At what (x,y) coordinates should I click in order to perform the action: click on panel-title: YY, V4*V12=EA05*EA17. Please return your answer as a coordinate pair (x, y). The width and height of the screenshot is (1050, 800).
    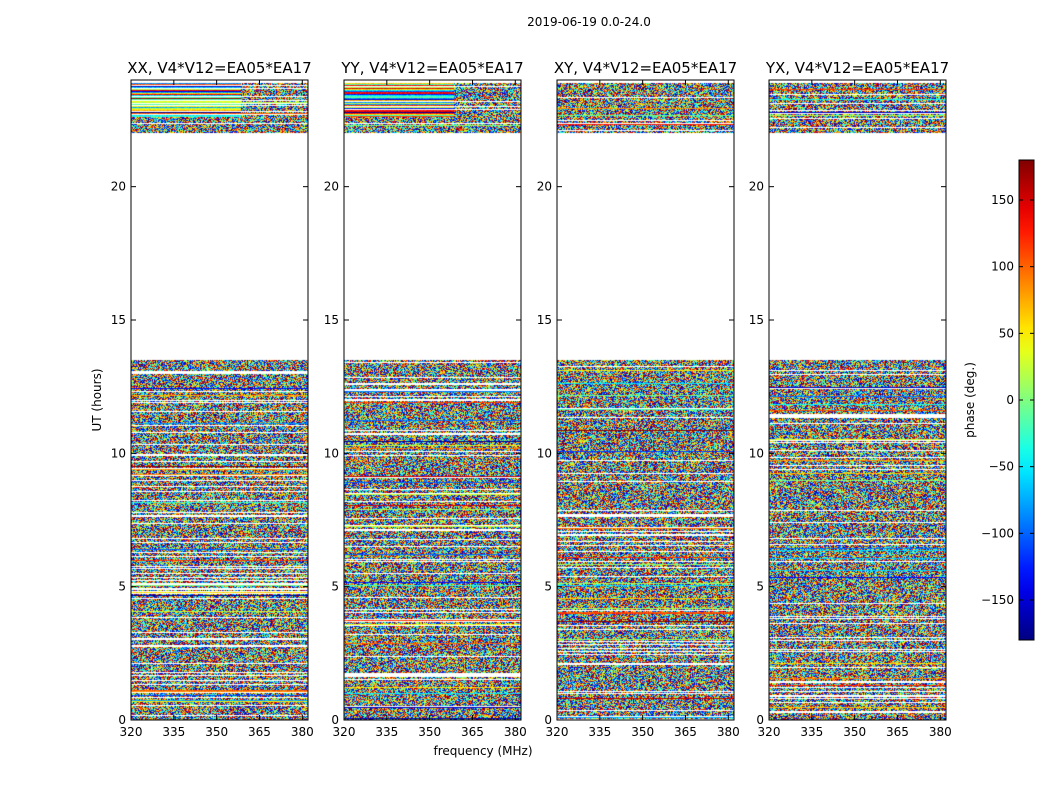
    Looking at the image, I should click on (431, 68).